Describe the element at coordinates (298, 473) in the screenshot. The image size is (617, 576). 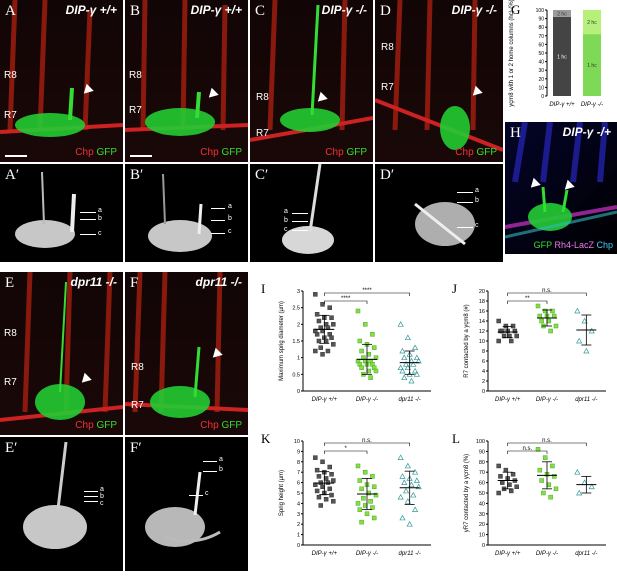
I see `y-tick-label: 7` at that location.